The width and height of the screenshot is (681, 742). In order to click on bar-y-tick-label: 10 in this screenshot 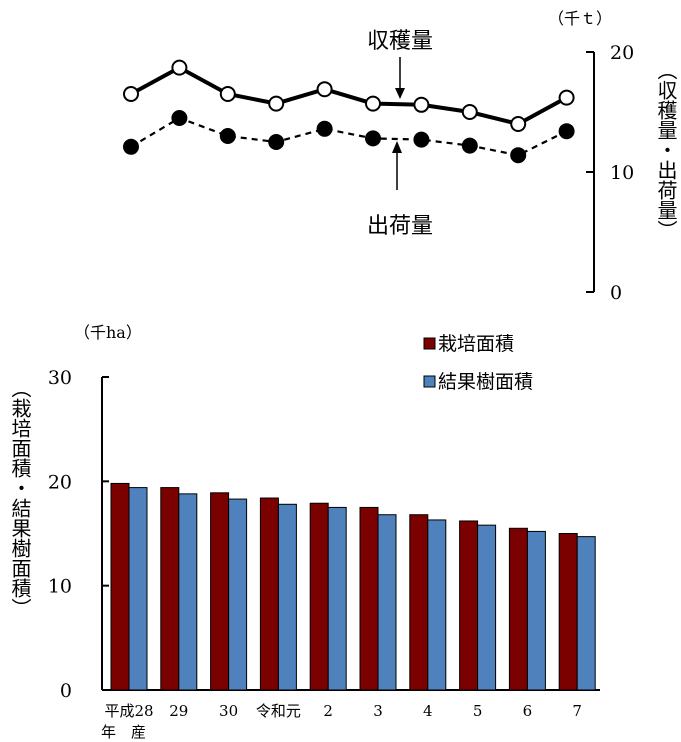, I will do `click(60, 587)`.